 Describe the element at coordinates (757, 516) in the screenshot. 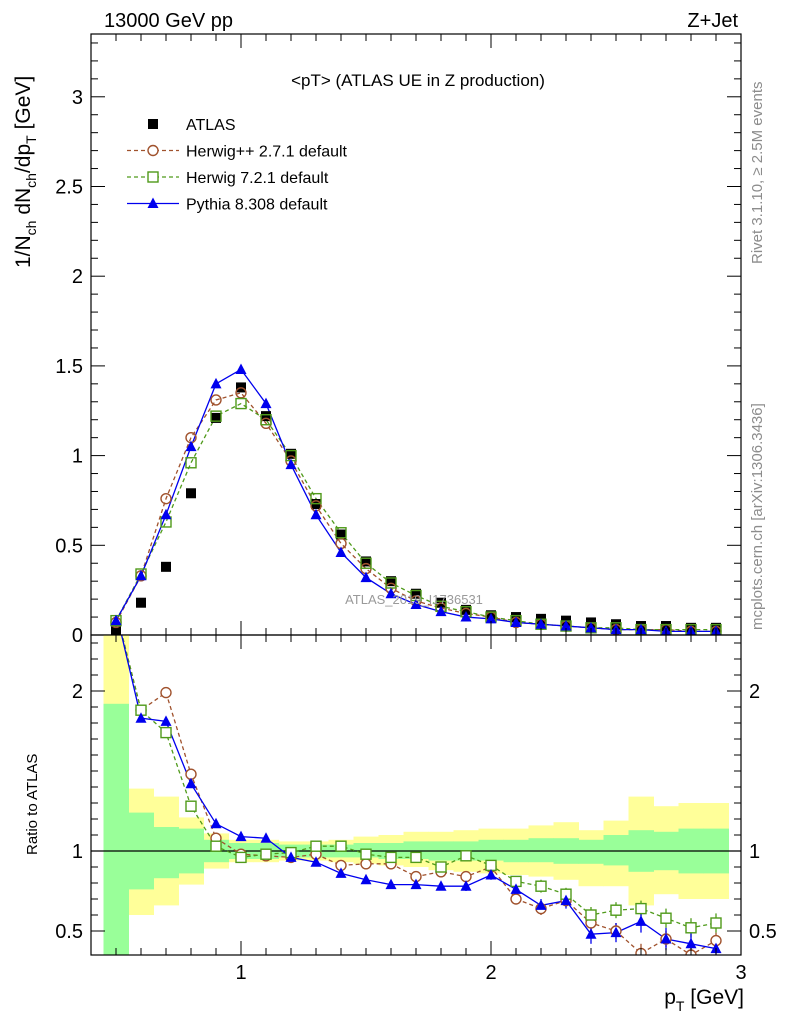

I see `mcplots-reference-label: mcplots.cern.ch [arXiv:1306.3436]` at that location.